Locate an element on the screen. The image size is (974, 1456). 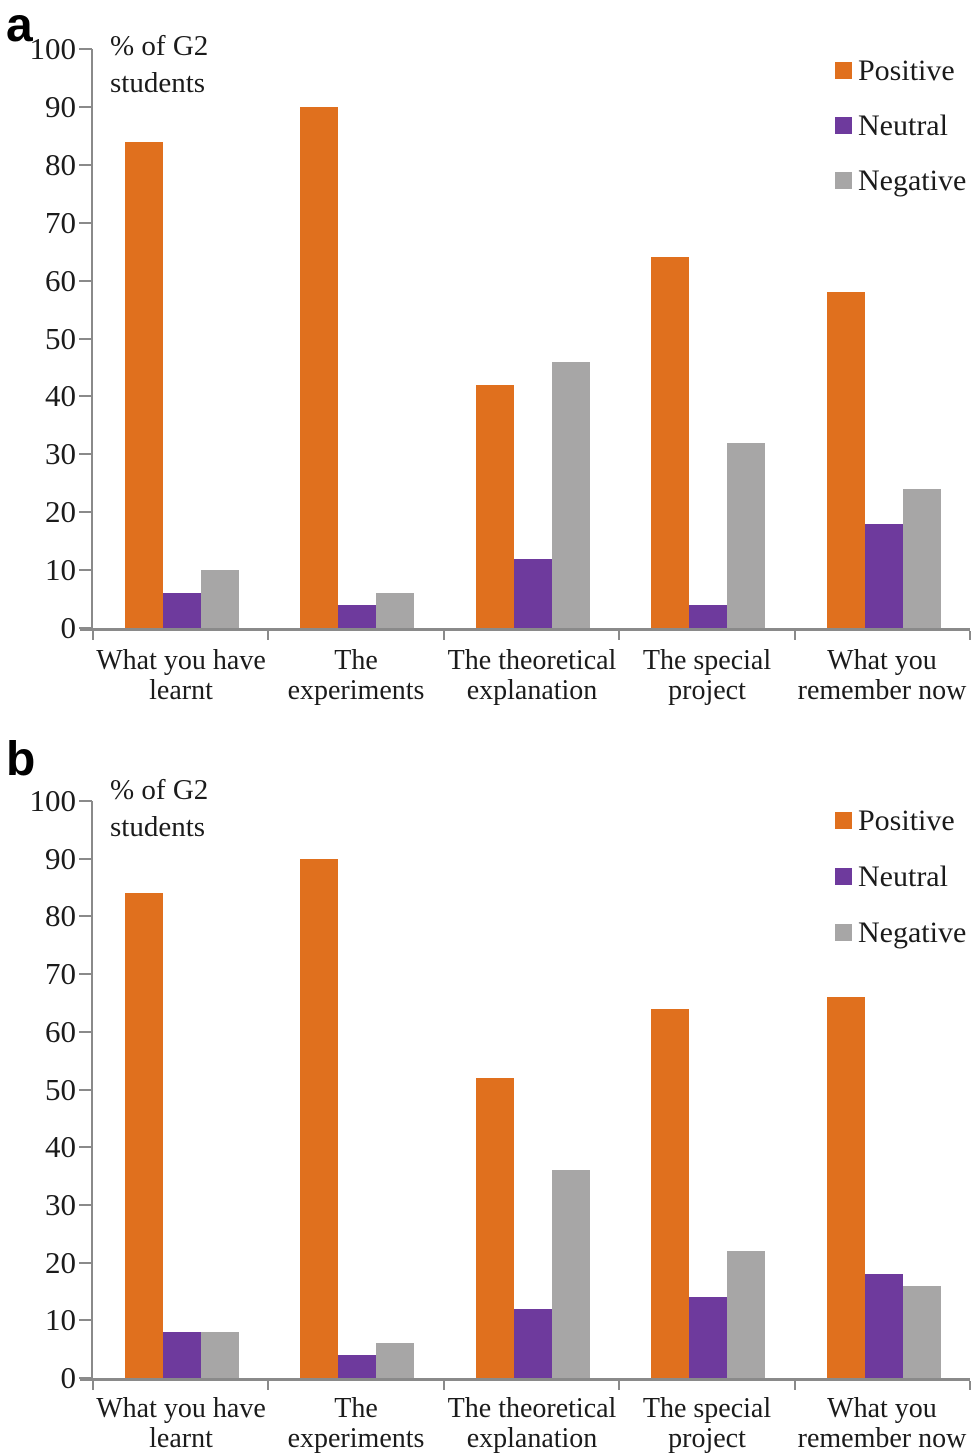
x-category-label: learnt is located at coordinates (181, 690).